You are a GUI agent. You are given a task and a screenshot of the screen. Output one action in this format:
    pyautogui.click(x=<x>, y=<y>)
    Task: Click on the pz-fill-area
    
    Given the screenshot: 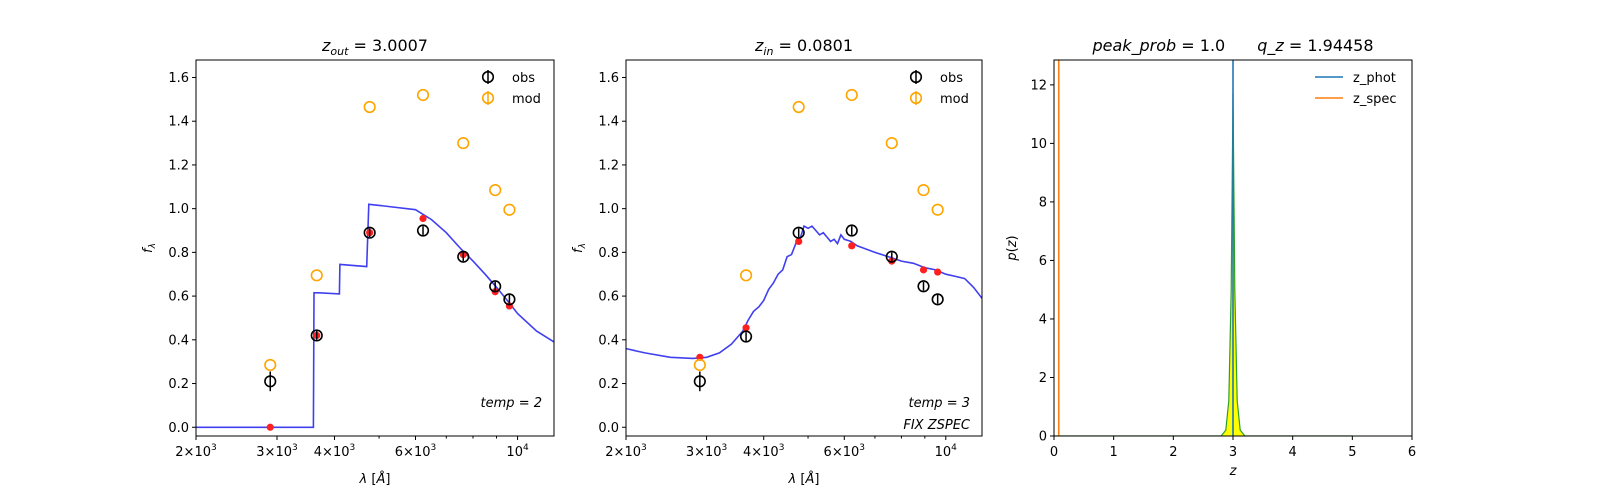 What is the action you would take?
    pyautogui.click(x=1203, y=264)
    